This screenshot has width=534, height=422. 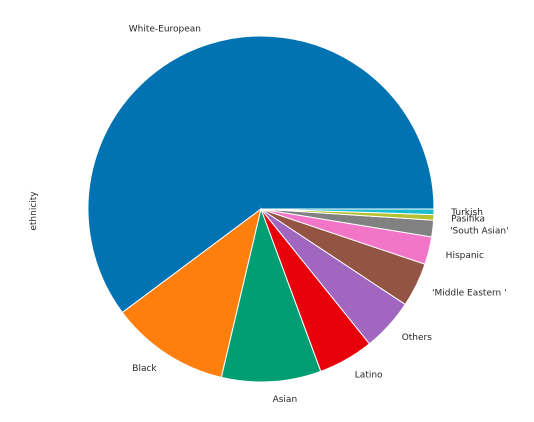 What do you see at coordinates (417, 338) in the screenshot?
I see `pie-label-4: Others` at bounding box center [417, 338].